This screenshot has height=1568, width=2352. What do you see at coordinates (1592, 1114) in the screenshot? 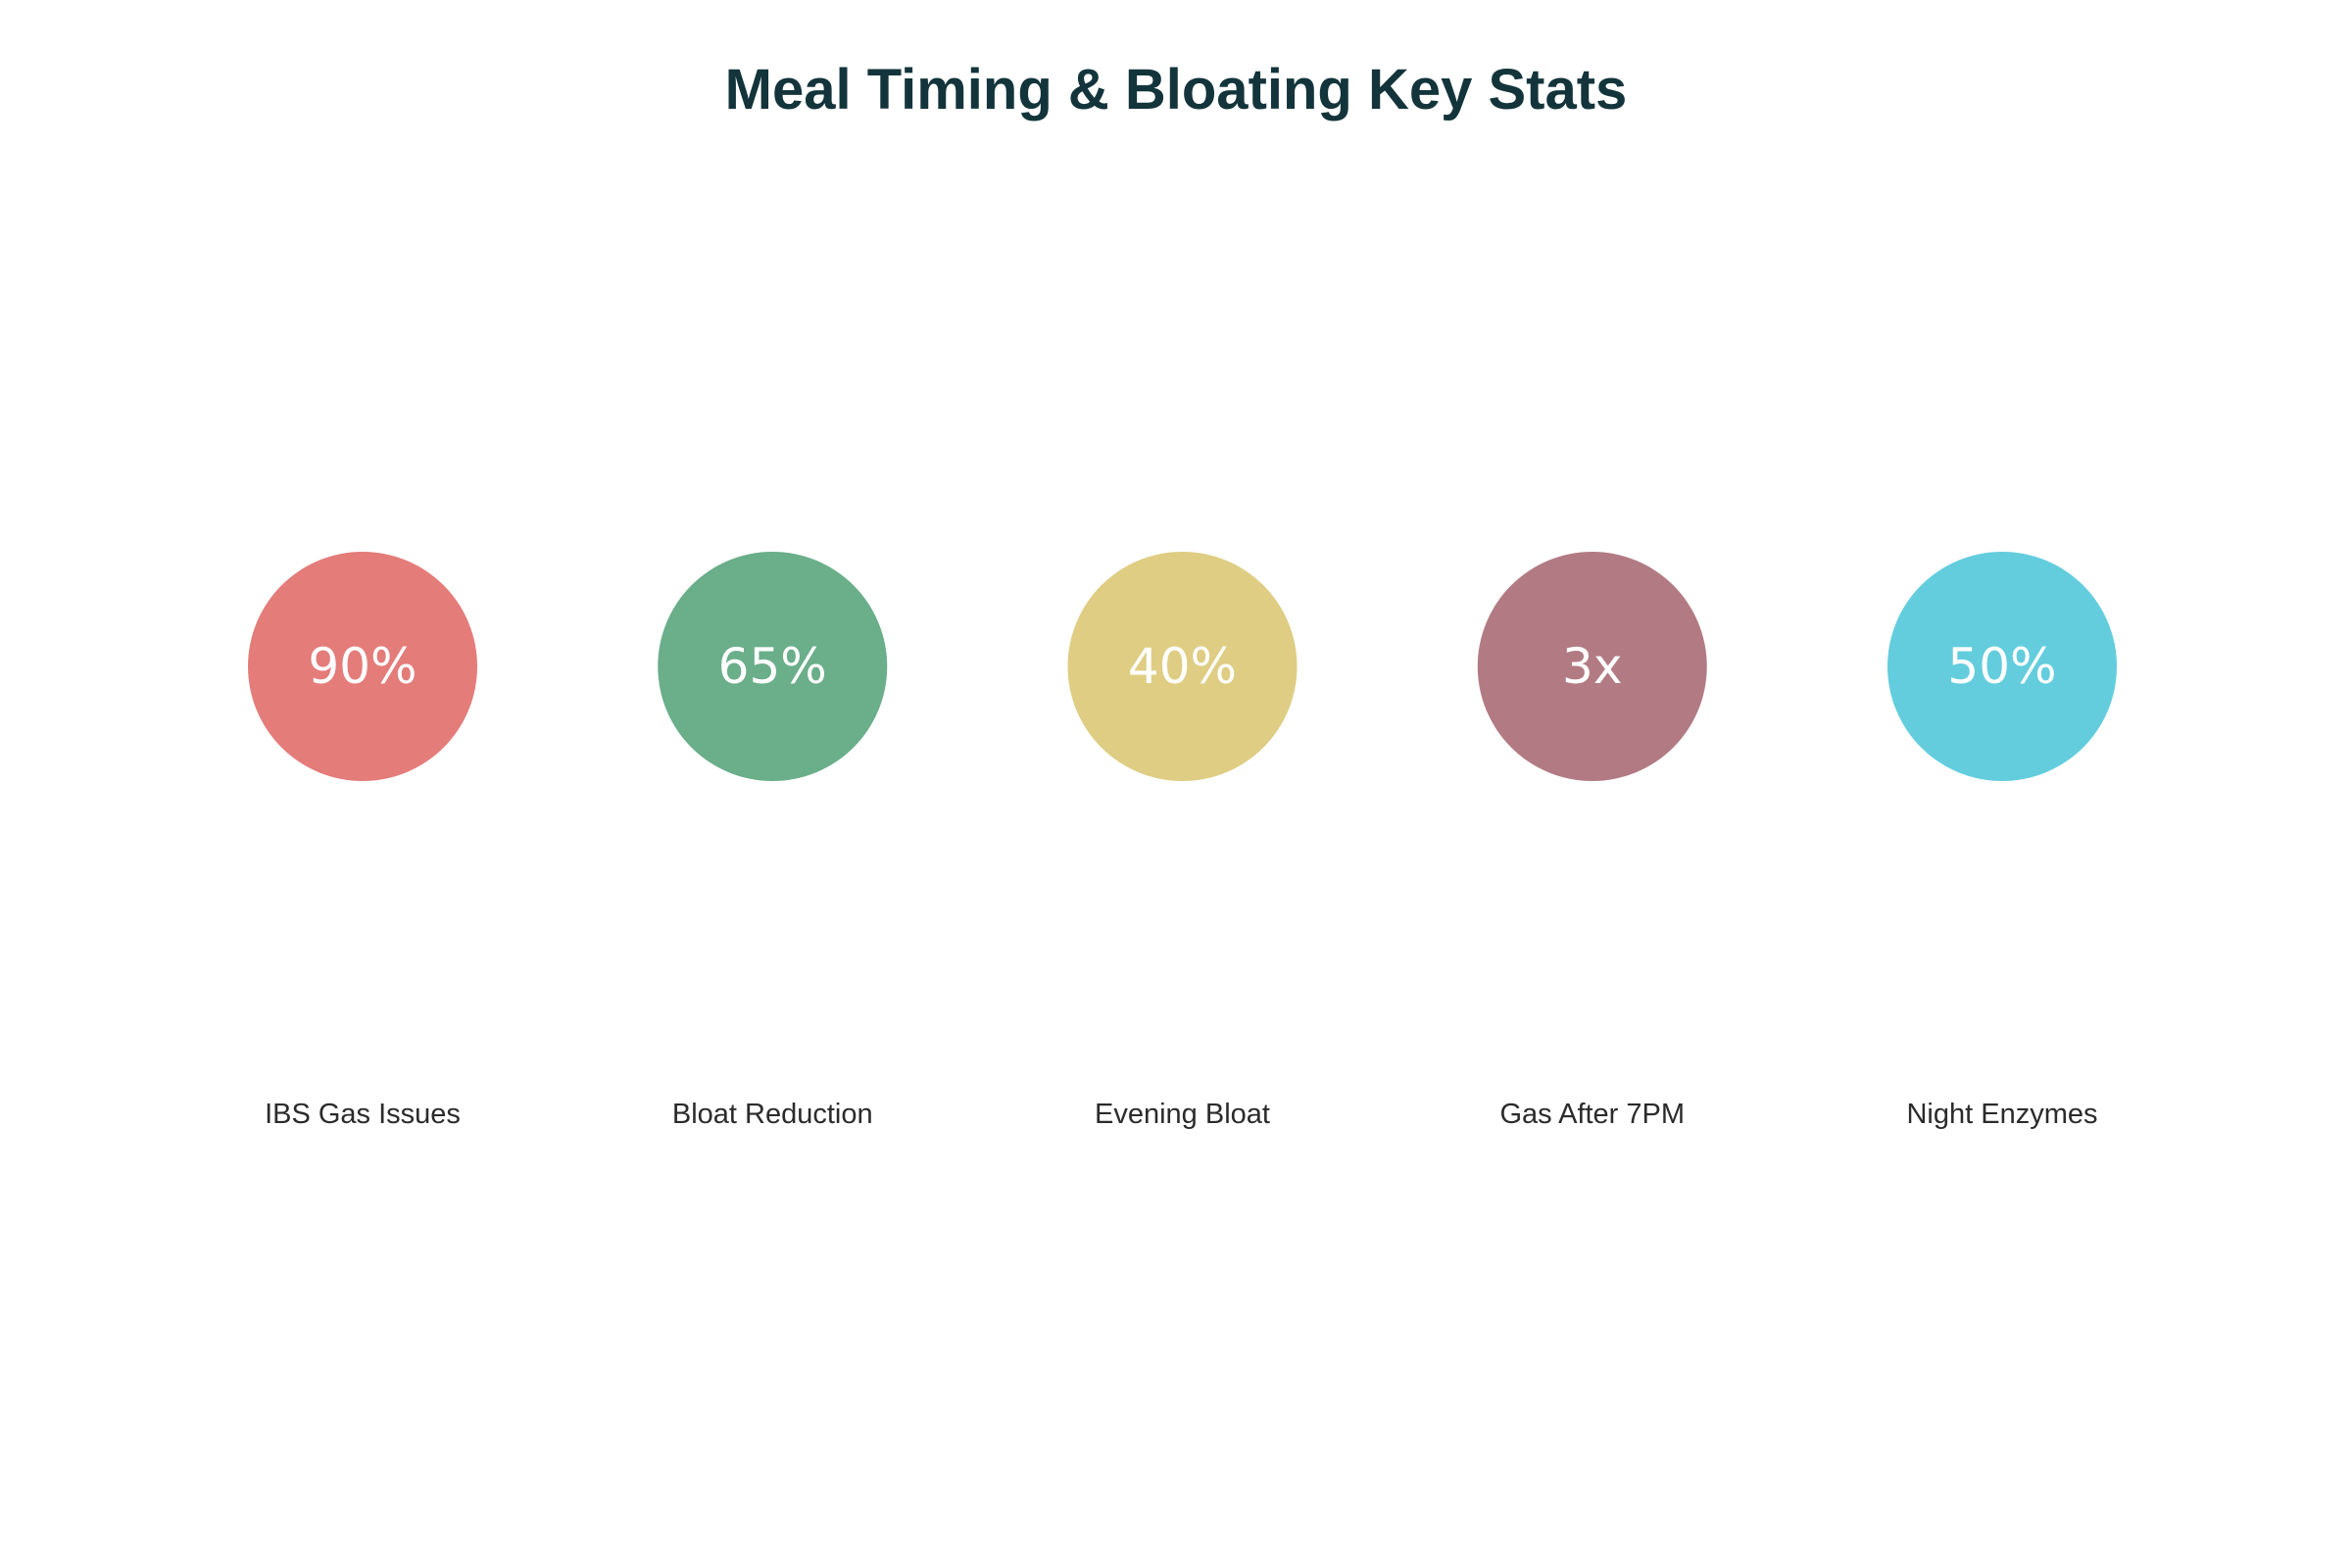
I see `stat-label: Gas After 7PM` at bounding box center [1592, 1114].